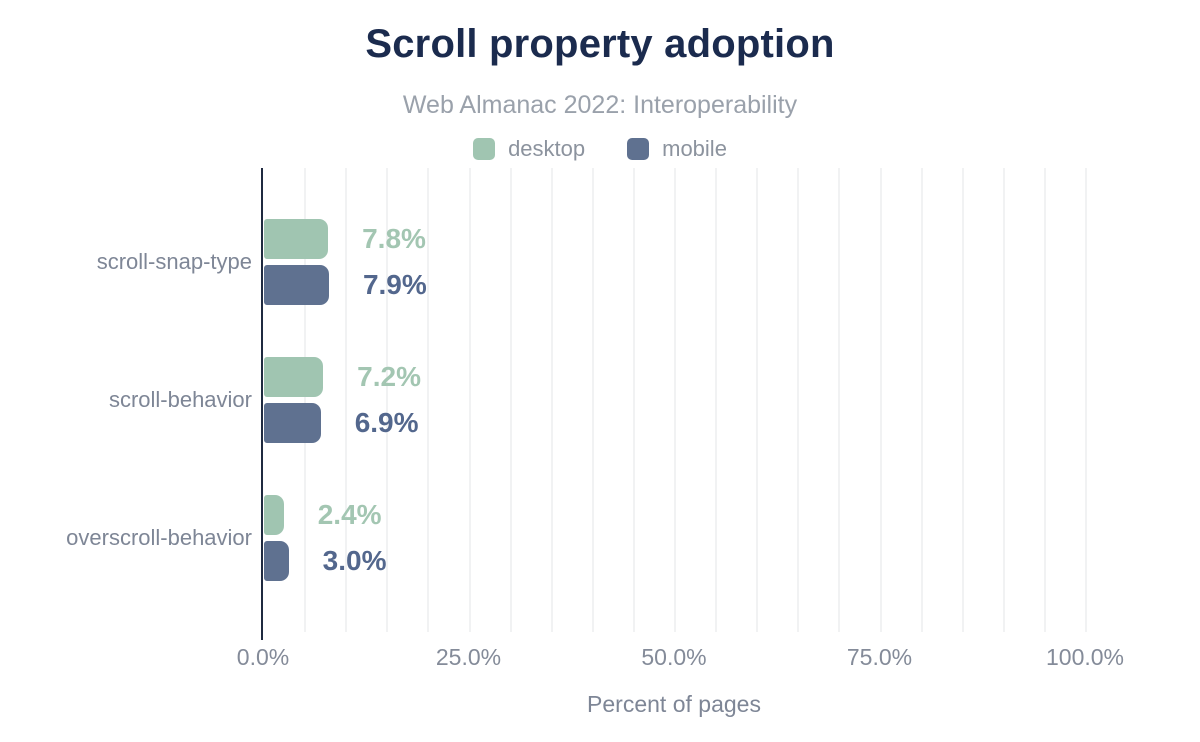 This screenshot has width=1200, height=742. What do you see at coordinates (674, 657) in the screenshot?
I see `x-tick-label: 50.0%` at bounding box center [674, 657].